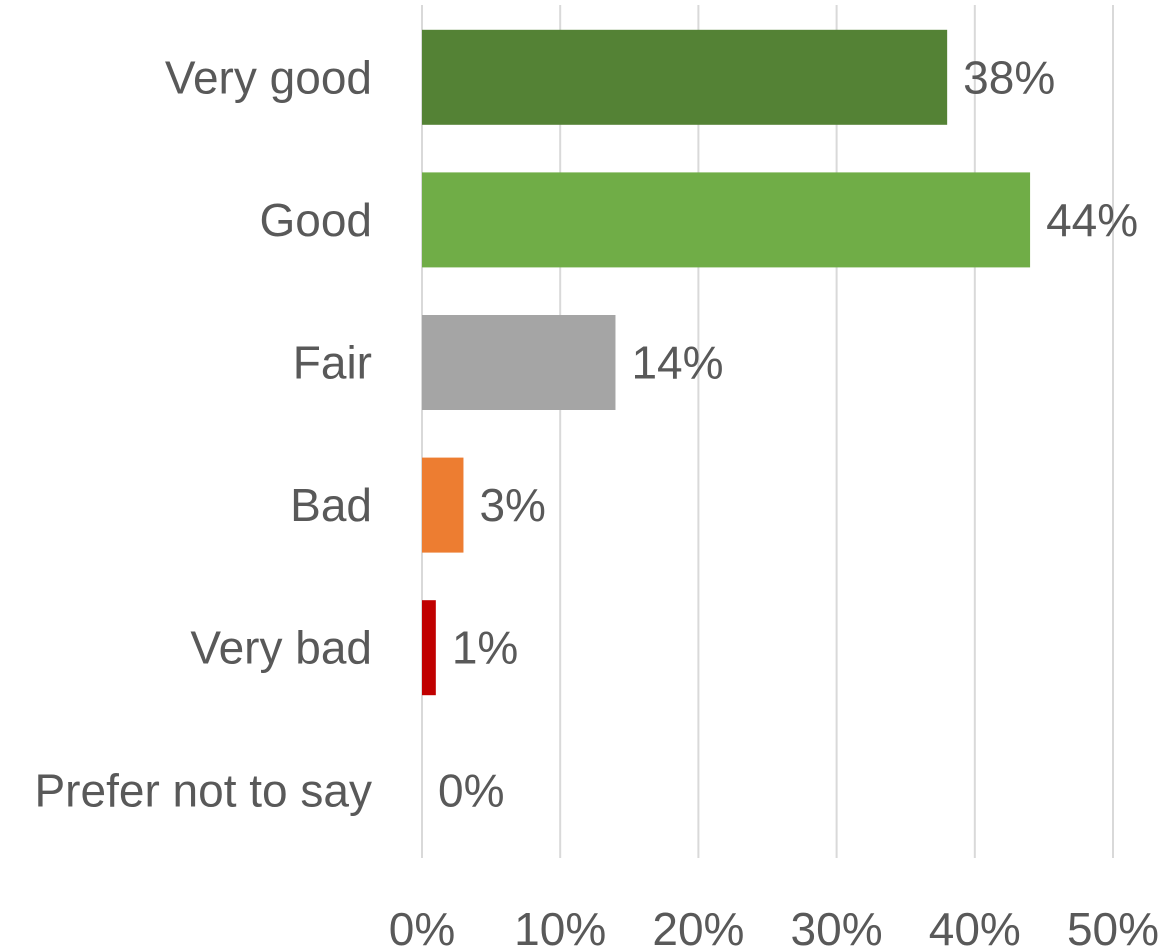 Image resolution: width=1163 pixels, height=952 pixels. Describe the element at coordinates (204, 790) in the screenshot. I see `category-label: Prefer not to say` at that location.